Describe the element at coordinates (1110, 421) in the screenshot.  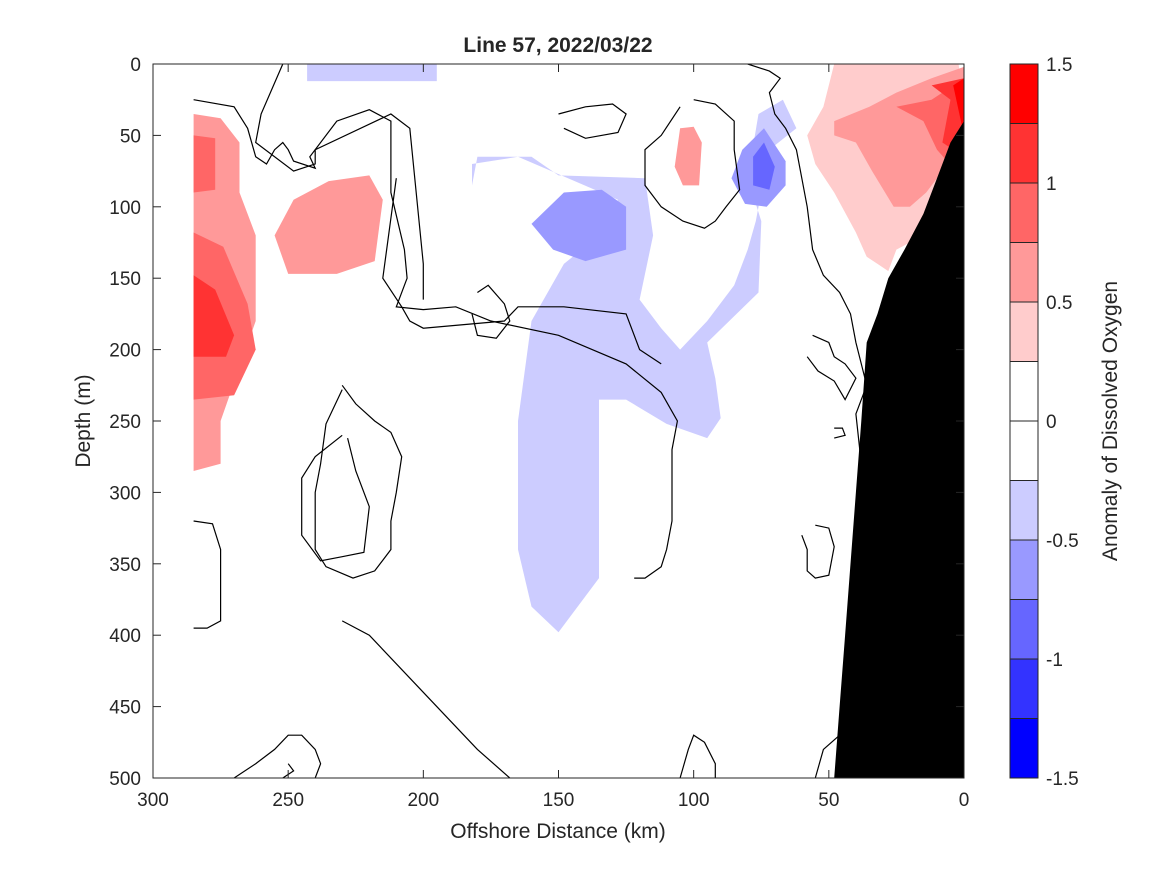
I see `colorbar-label: Anomaly of Dissolved Oxygen` at that location.